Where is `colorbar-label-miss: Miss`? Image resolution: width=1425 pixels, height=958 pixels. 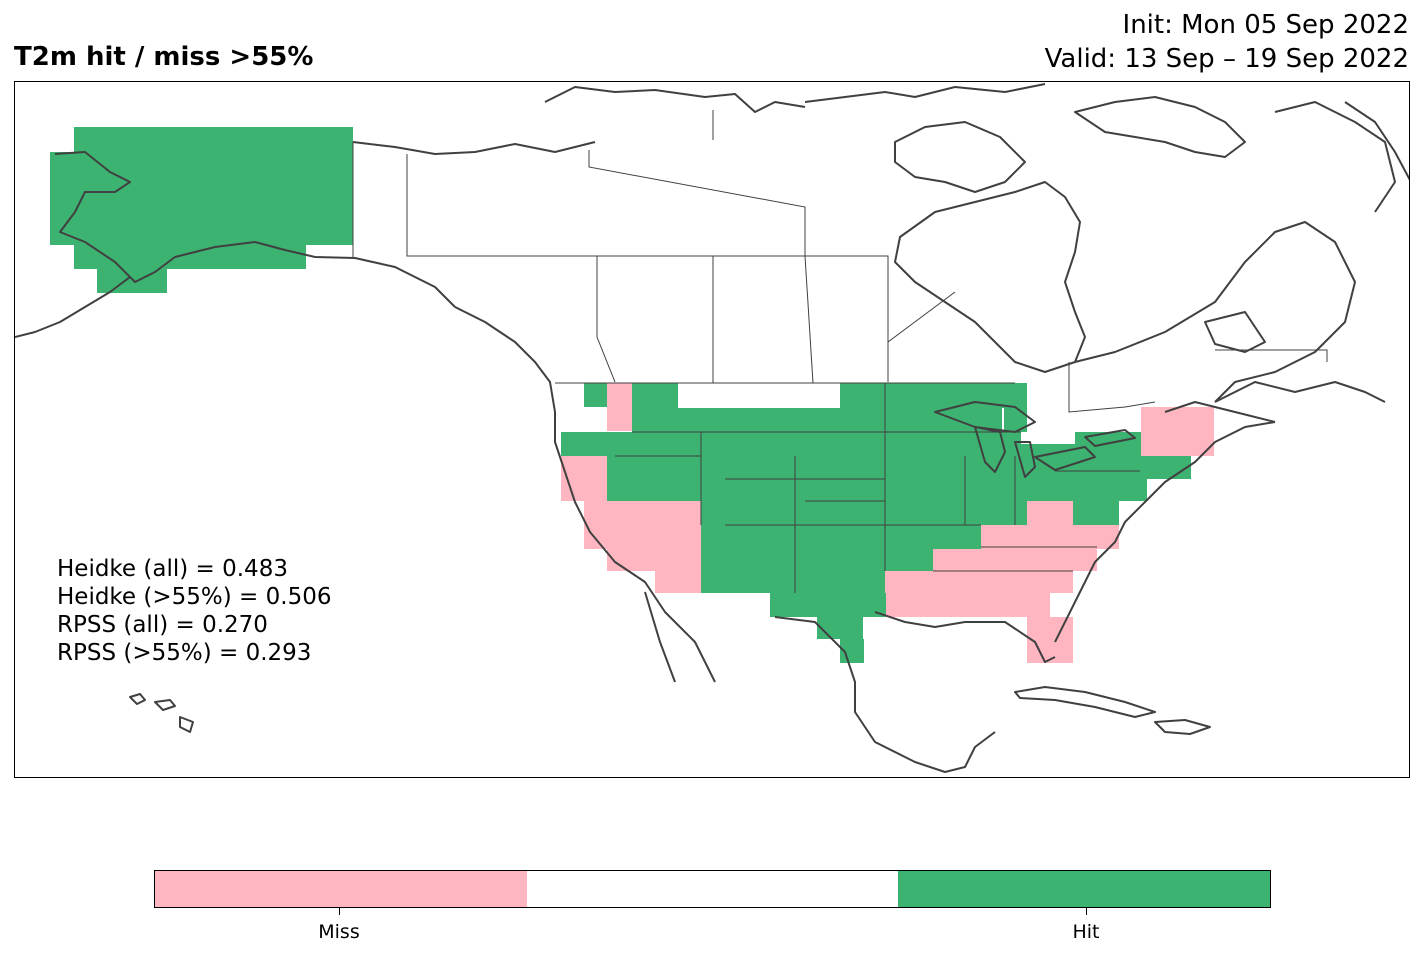
colorbar-label-miss: Miss is located at coordinates (339, 932).